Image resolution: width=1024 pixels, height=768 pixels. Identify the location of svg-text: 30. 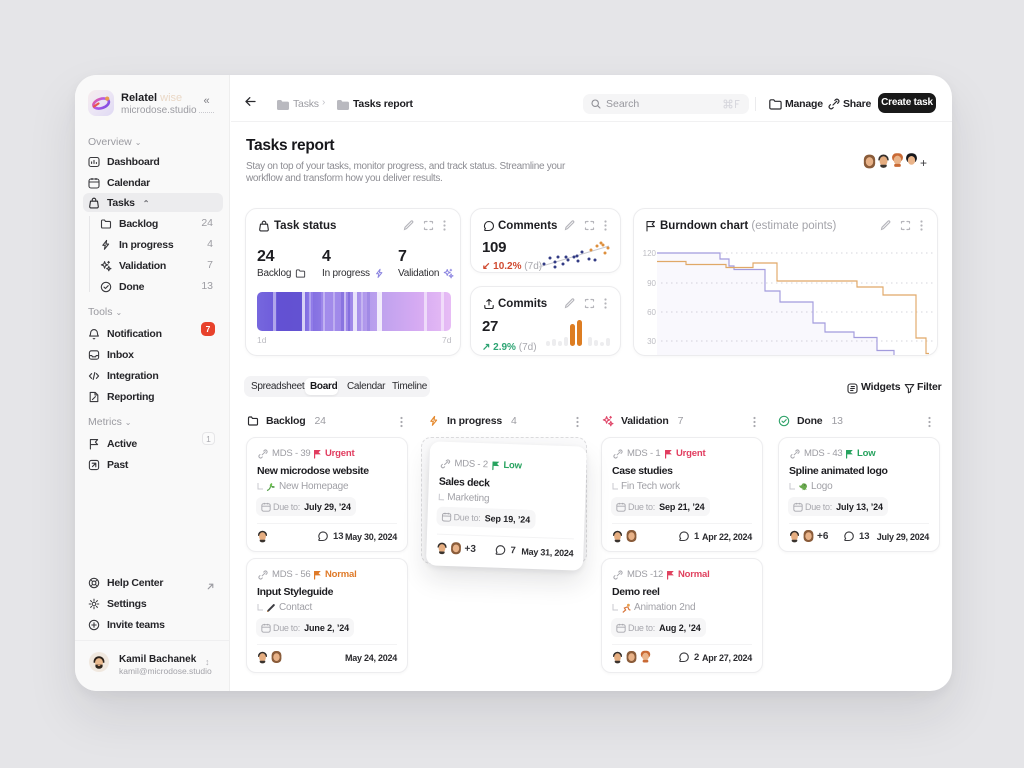
(651, 341).